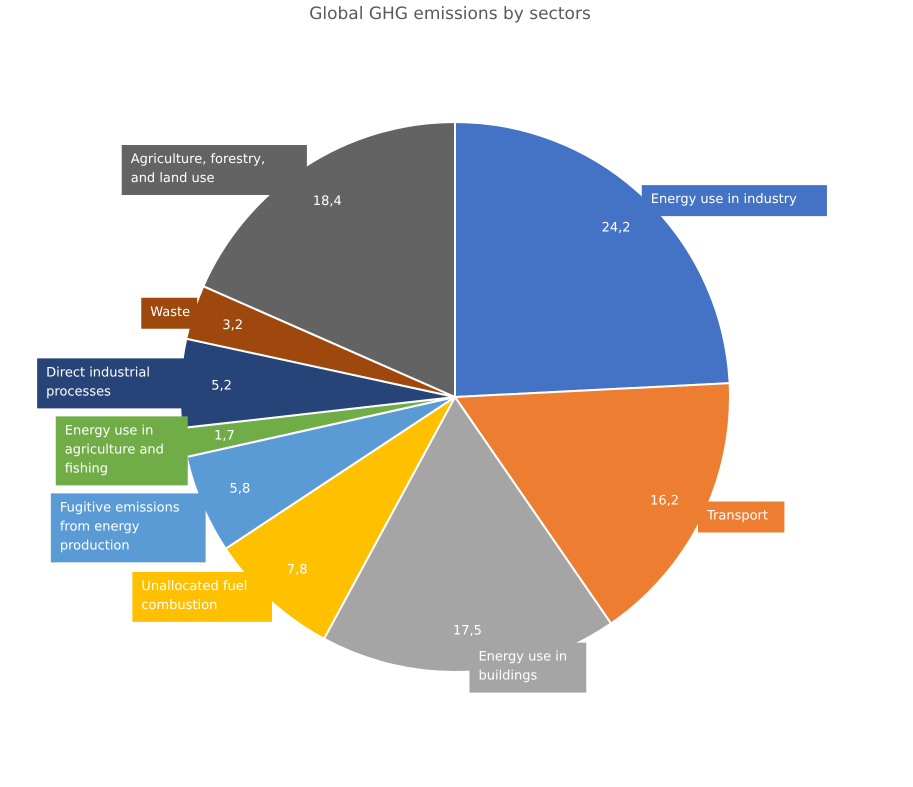 This screenshot has height=787, width=913. What do you see at coordinates (98, 382) in the screenshot?
I see `slice-label: Direct industrial processes` at bounding box center [98, 382].